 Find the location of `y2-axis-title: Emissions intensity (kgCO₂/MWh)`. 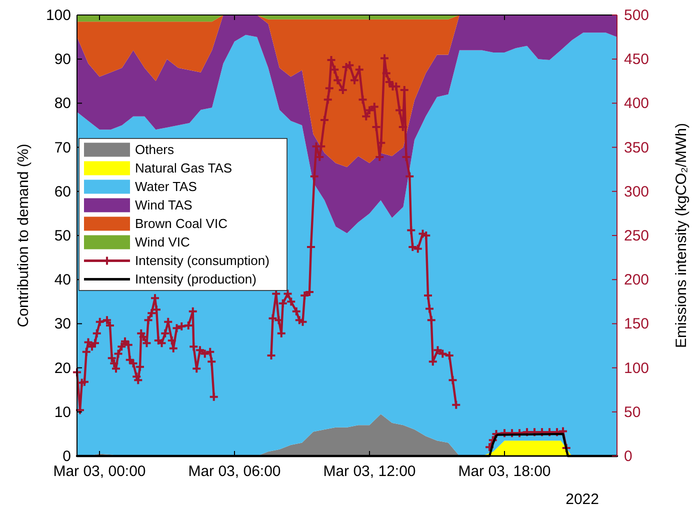

y2-axis-title: Emissions intensity (kgCO₂/MWh) is located at coordinates (681, 235).